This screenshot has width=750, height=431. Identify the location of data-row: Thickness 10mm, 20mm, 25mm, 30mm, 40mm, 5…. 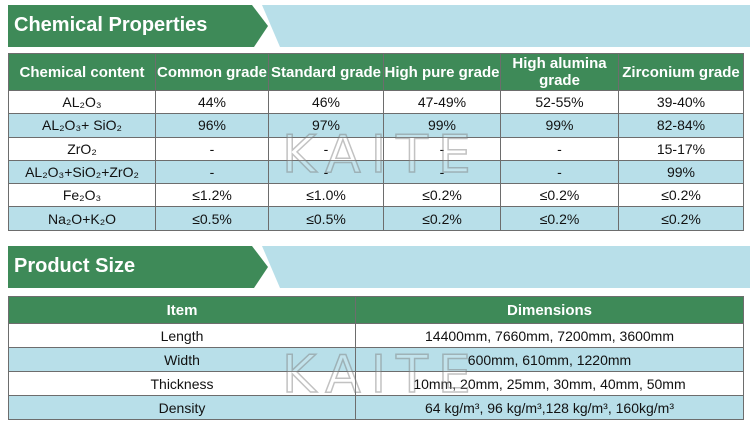
(376, 383).